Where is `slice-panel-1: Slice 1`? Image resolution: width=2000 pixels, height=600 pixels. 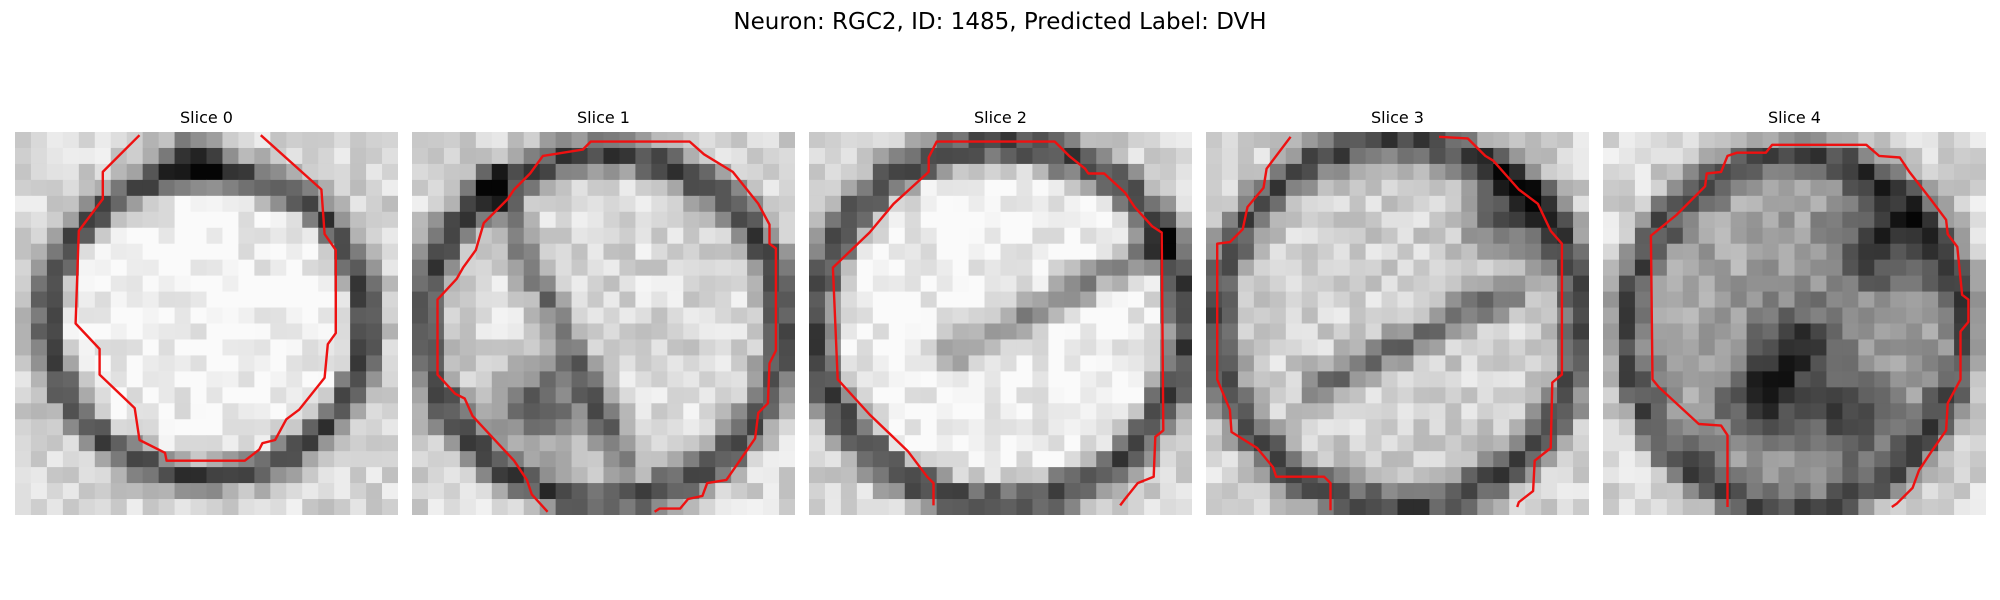
slice-panel-1: Slice 1 is located at coordinates (603, 311).